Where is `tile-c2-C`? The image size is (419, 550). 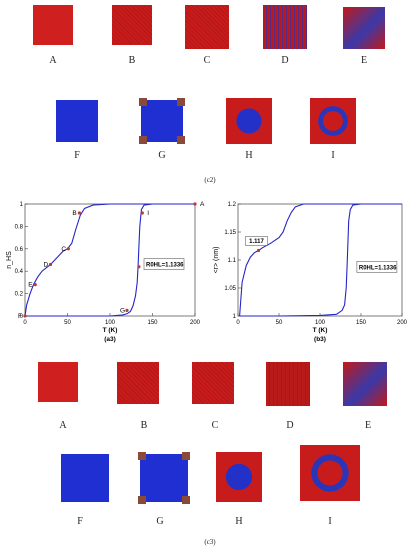 tile-c2-C is located at coordinates (207, 27).